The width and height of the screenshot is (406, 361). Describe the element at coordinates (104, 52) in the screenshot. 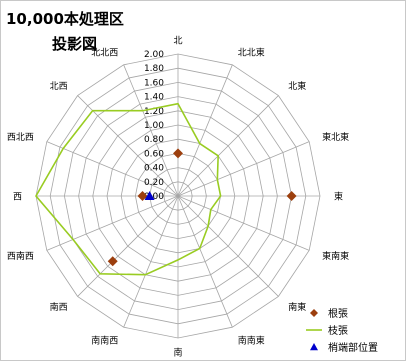

I see `direction-label: 北北西` at that location.